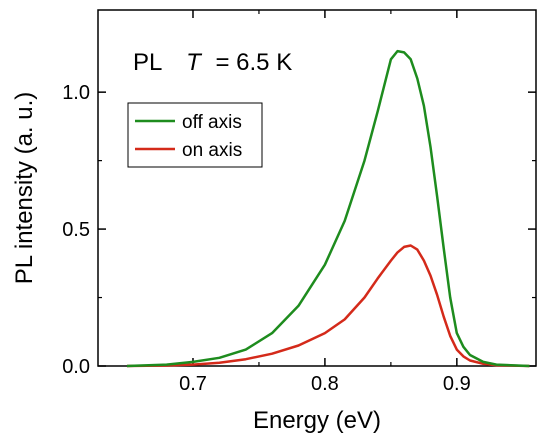 The height and width of the screenshot is (446, 550). Describe the element at coordinates (194, 62) in the screenshot. I see `annotation-variable: T` at that location.